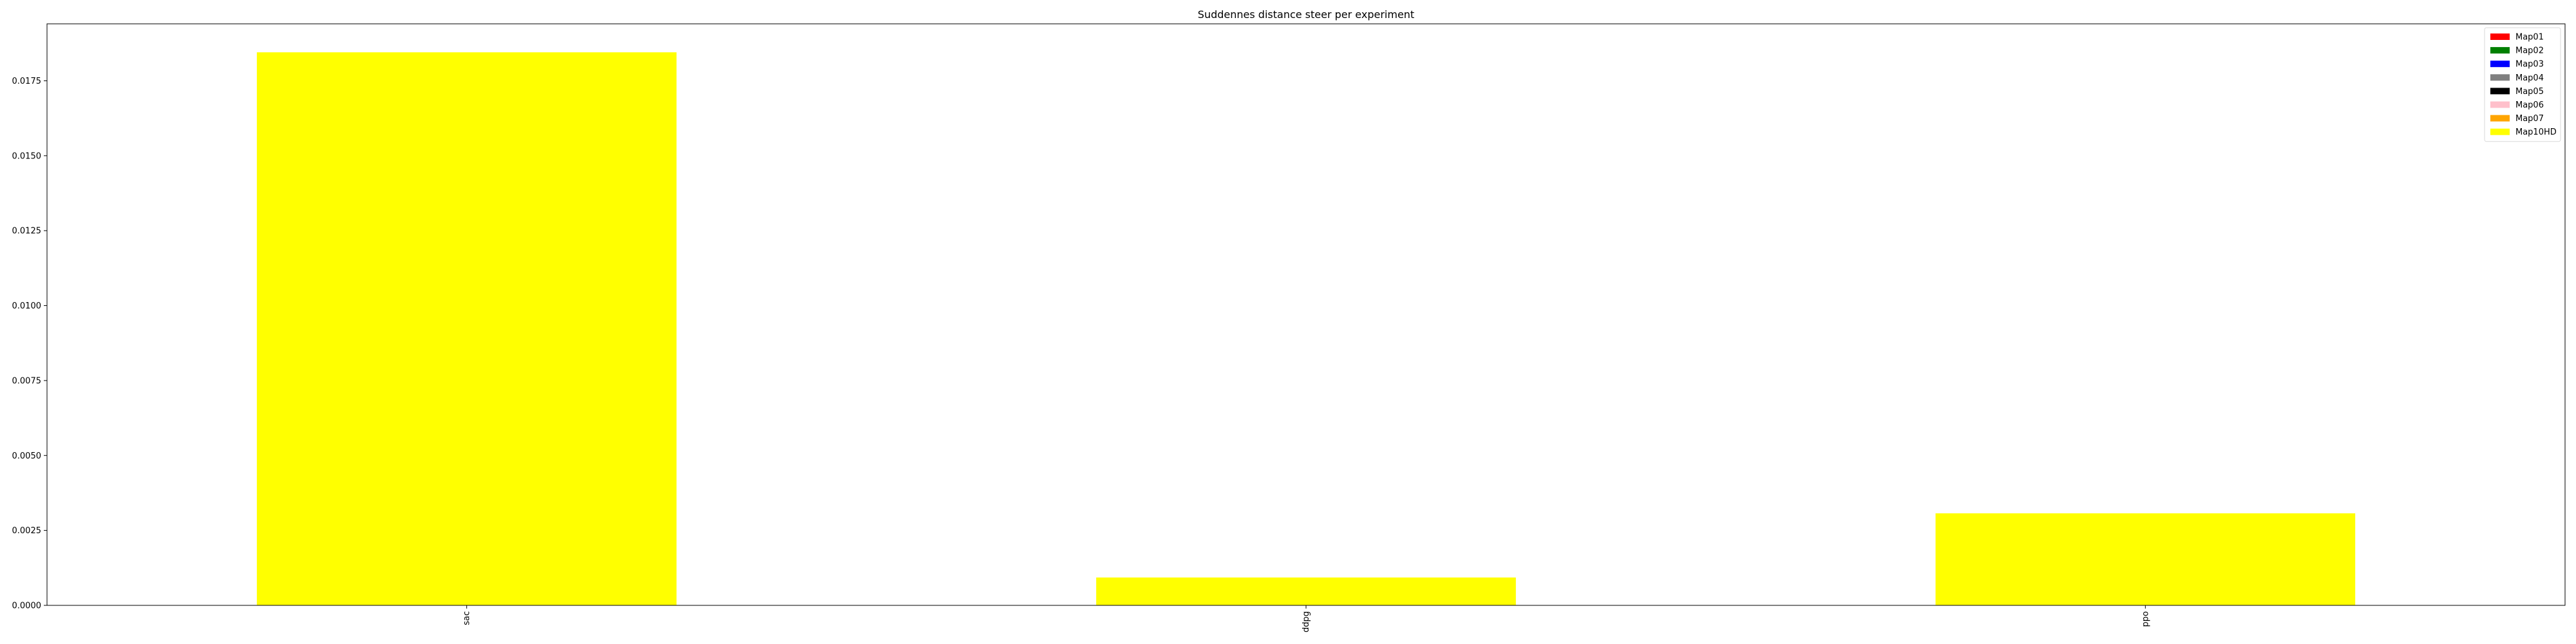 This screenshot has height=644, width=2576. I want to click on y-tick-label: 0.0075, so click(27, 381).